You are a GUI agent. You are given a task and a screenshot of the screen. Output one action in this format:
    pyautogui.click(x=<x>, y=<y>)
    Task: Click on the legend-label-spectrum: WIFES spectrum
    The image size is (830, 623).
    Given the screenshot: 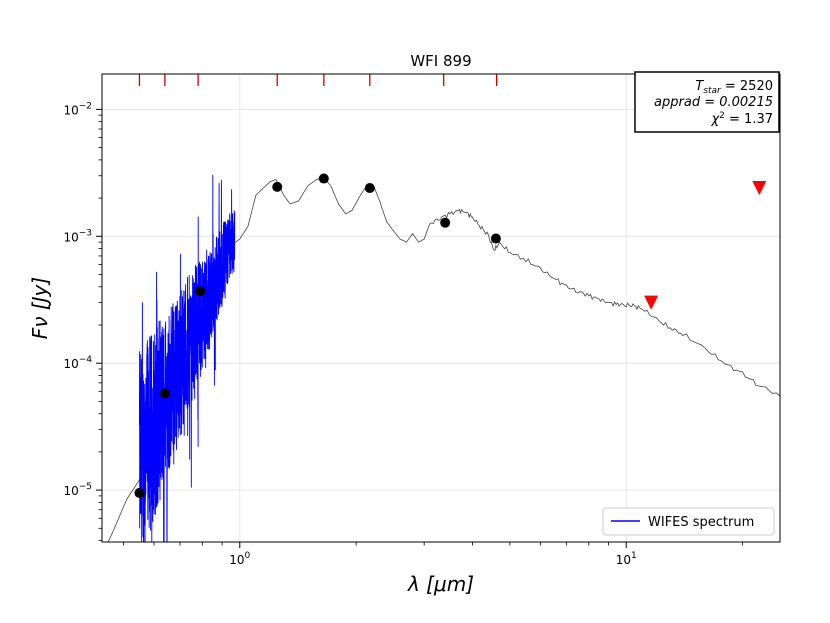 What is the action you would take?
    pyautogui.click(x=701, y=522)
    